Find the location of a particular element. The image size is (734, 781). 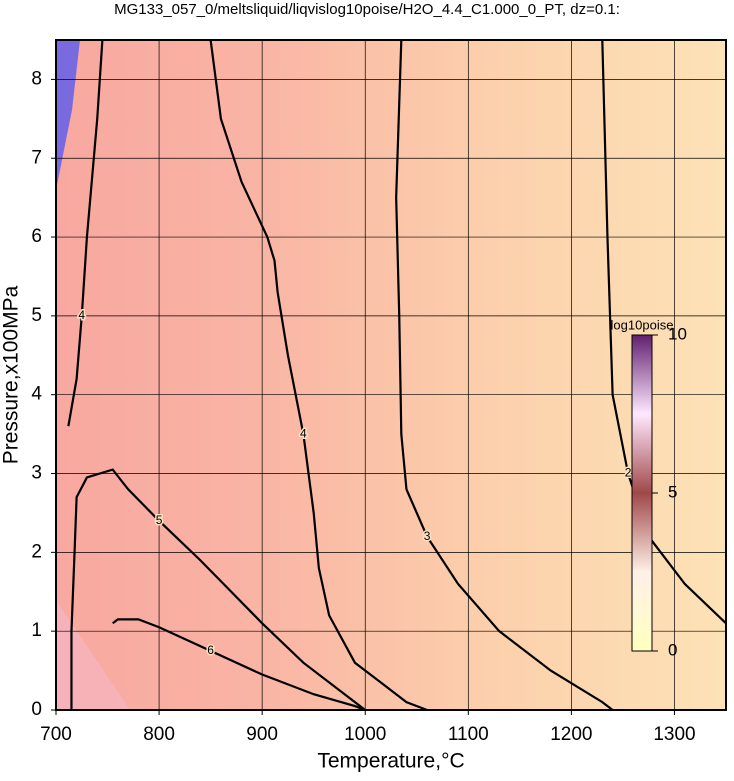

x-tick-label: 700 is located at coordinates (56, 734).